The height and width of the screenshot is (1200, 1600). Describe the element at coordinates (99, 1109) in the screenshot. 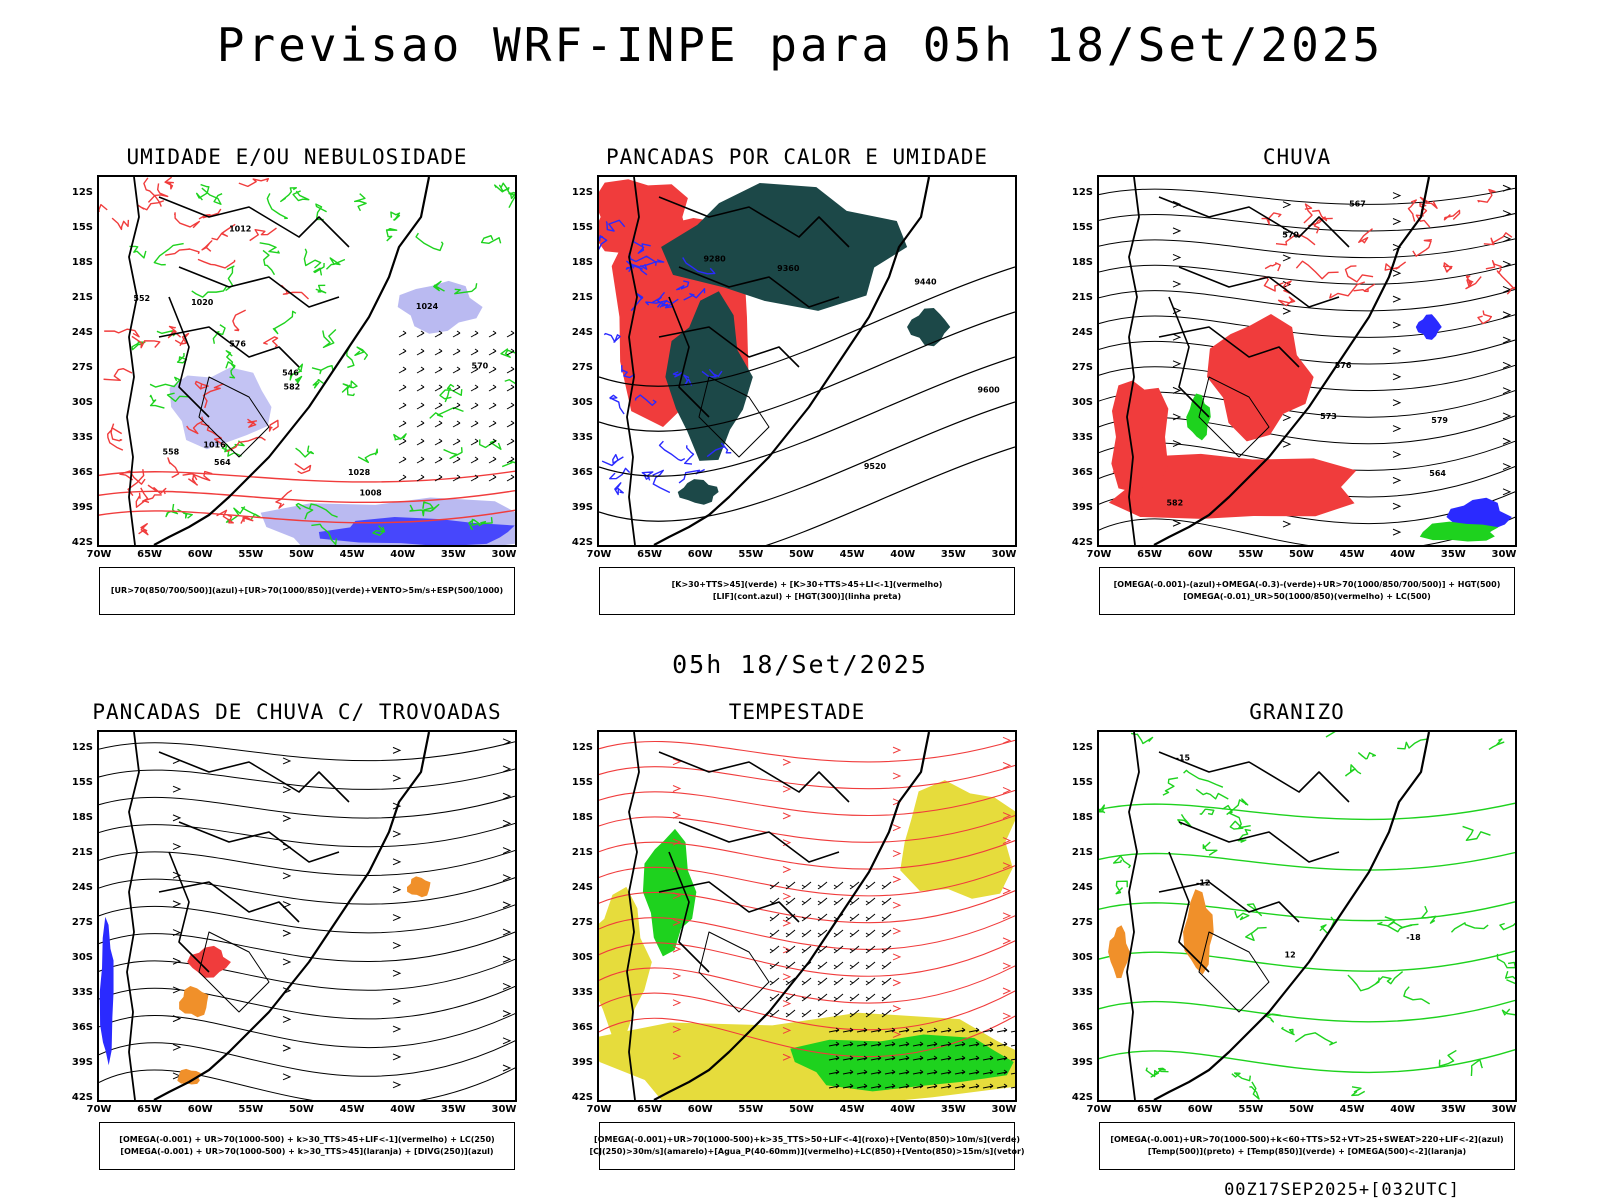

I see `lon-tick-label: 70W` at that location.